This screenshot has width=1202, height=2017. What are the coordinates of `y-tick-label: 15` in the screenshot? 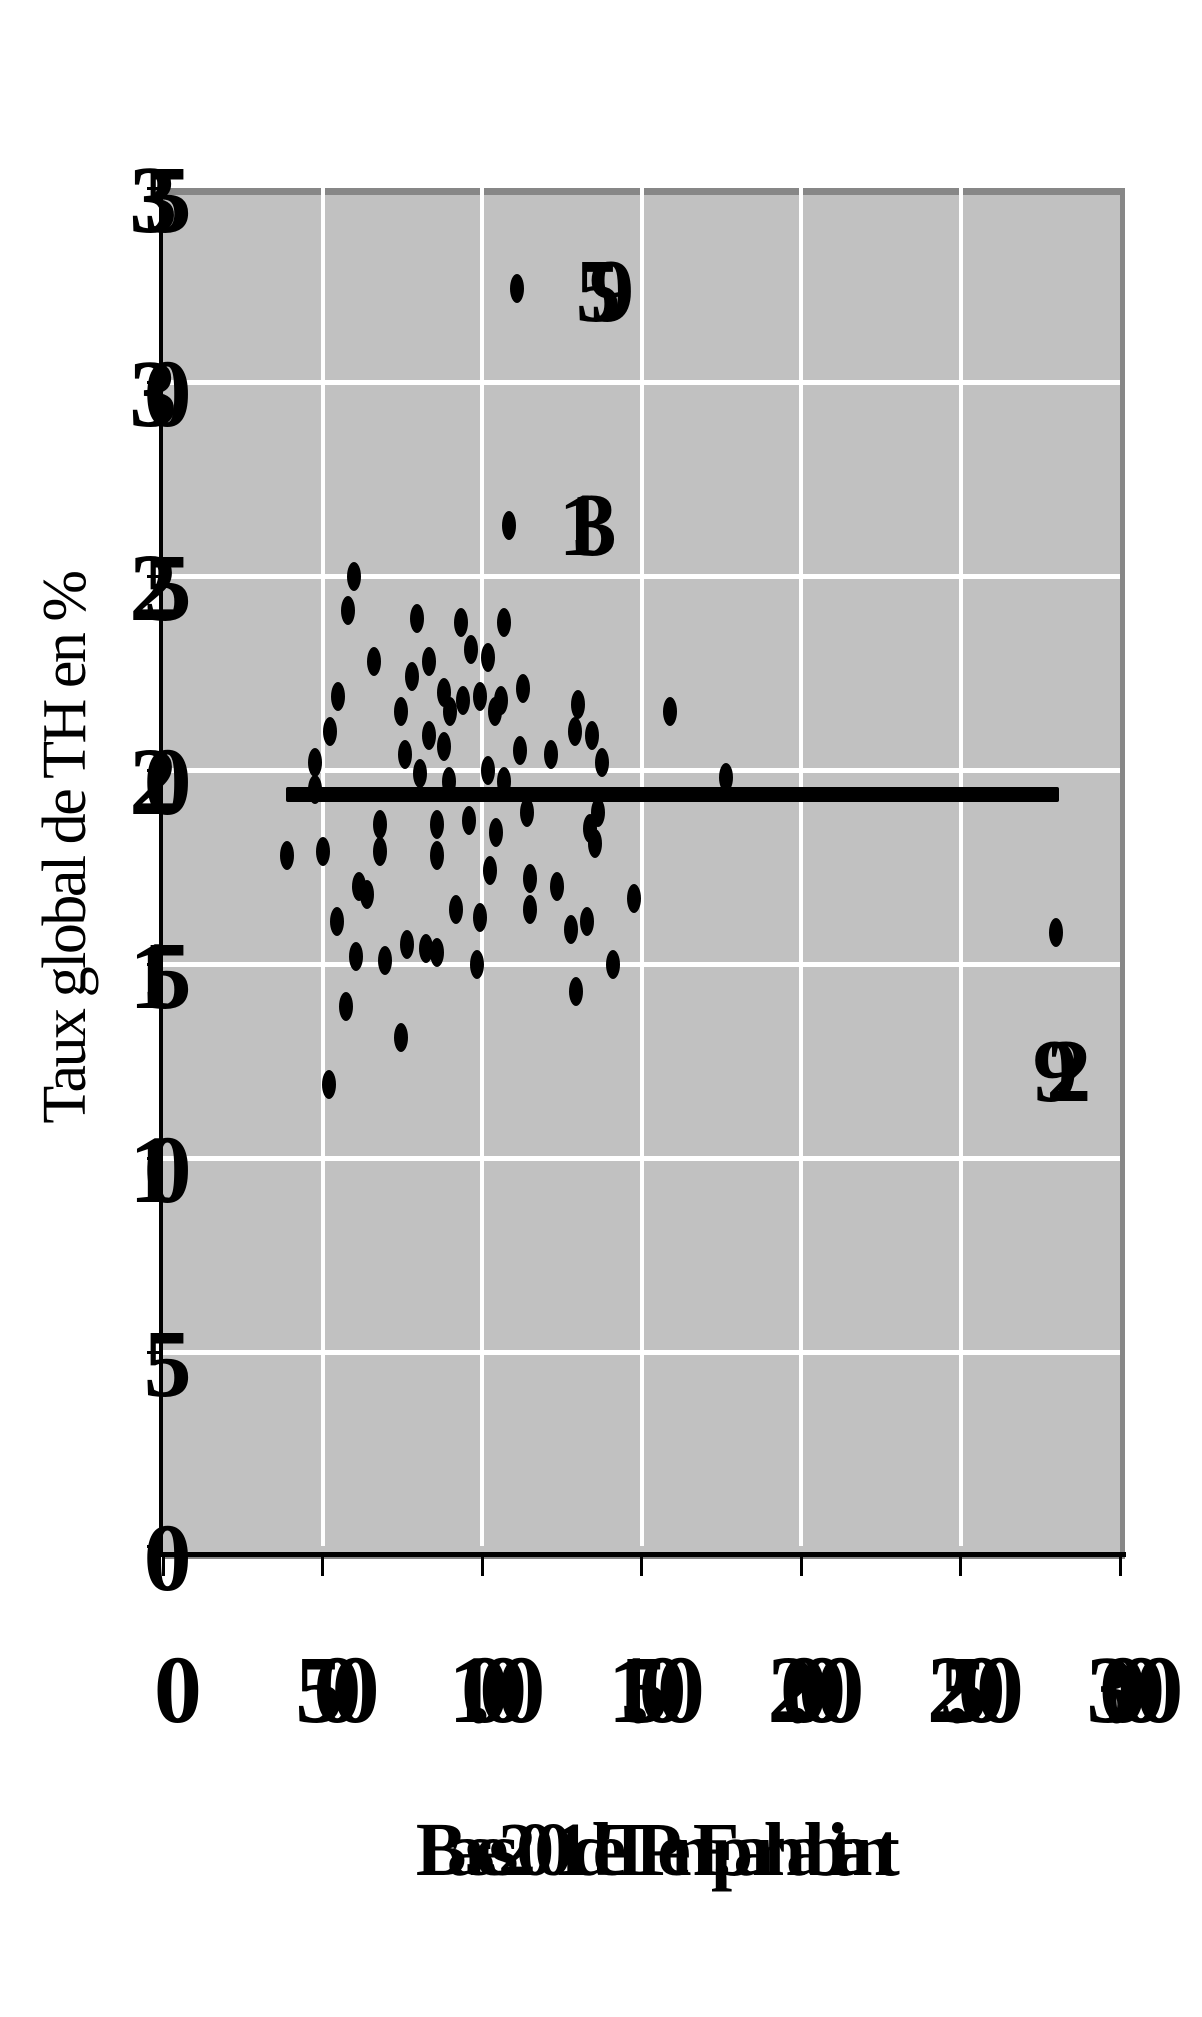 It's located at (160, 975).